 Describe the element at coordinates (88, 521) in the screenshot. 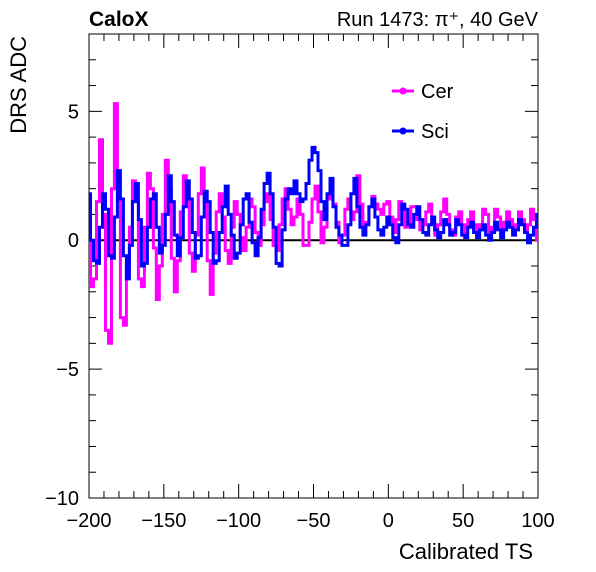

I see `x-tick-label: −200` at that location.